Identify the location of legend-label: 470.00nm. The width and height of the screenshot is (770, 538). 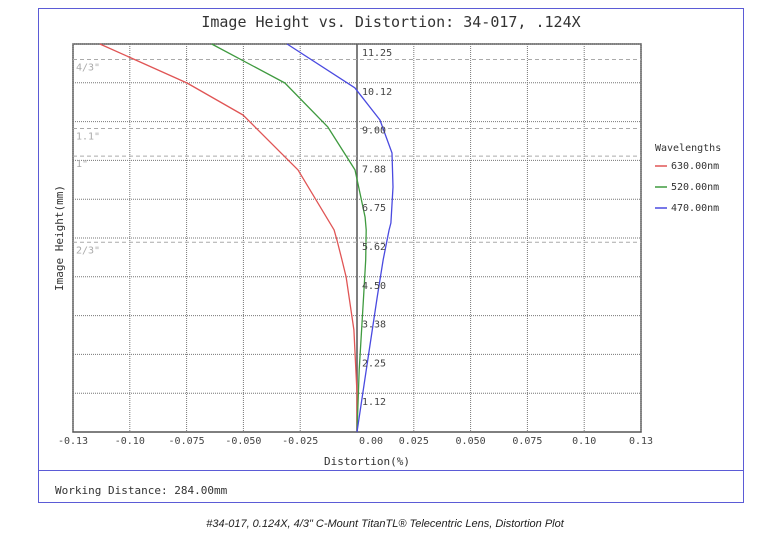
(695, 208).